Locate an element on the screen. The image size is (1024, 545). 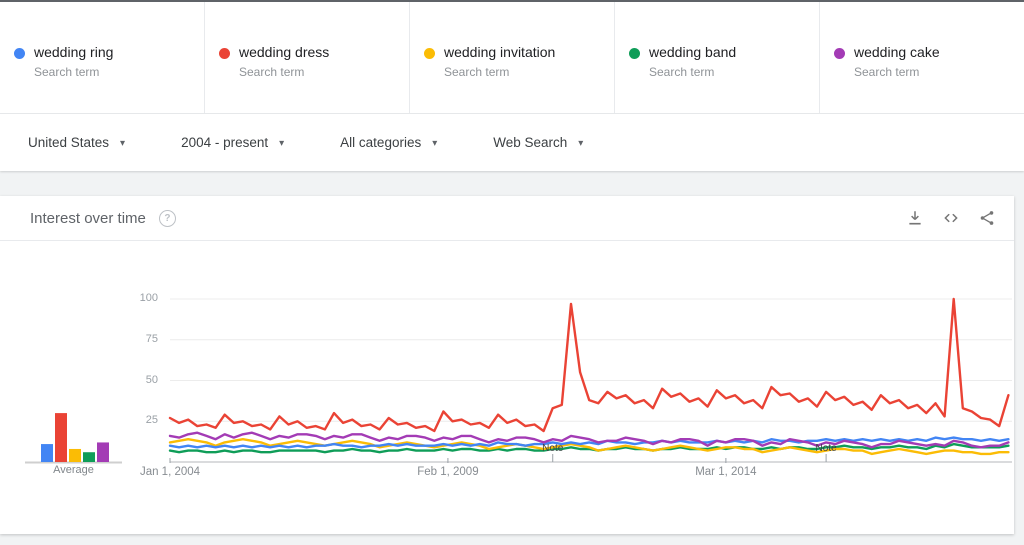
average-bar-wedding-dress is located at coordinates (61, 437).